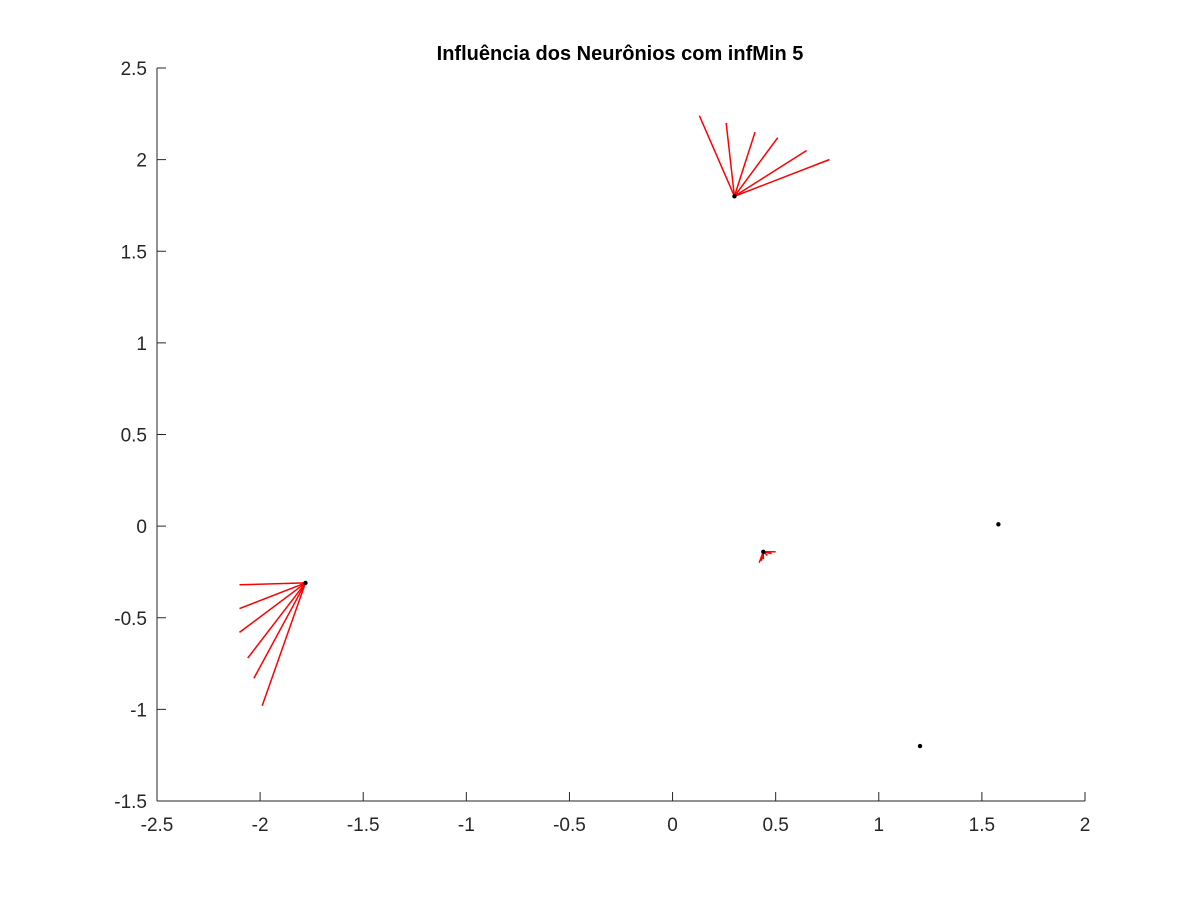 The height and width of the screenshot is (905, 1200). I want to click on x-tick-label: -0.5, so click(569, 825).